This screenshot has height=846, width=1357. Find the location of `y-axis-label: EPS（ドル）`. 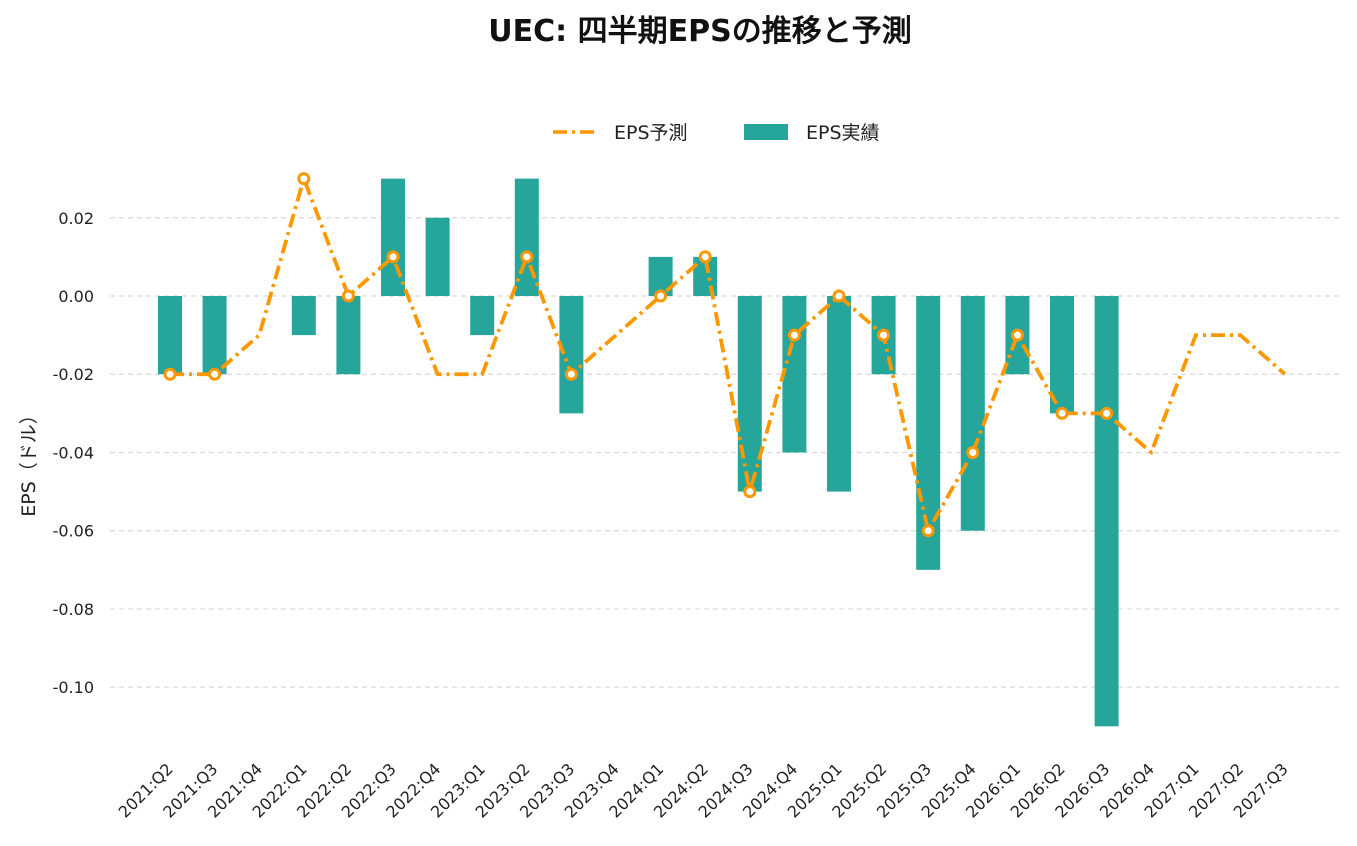

y-axis-label: EPS（ドル） is located at coordinates (29, 461).